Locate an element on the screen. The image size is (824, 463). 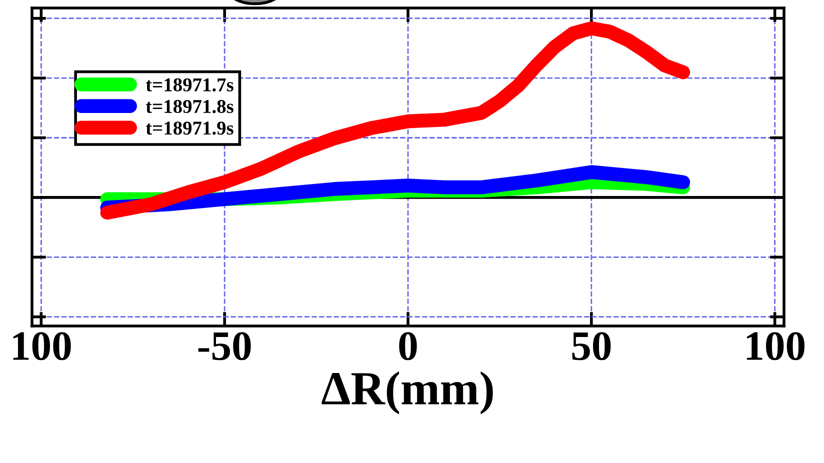
x-axis-title: ΔR(mm) is located at coordinates (407, 392).